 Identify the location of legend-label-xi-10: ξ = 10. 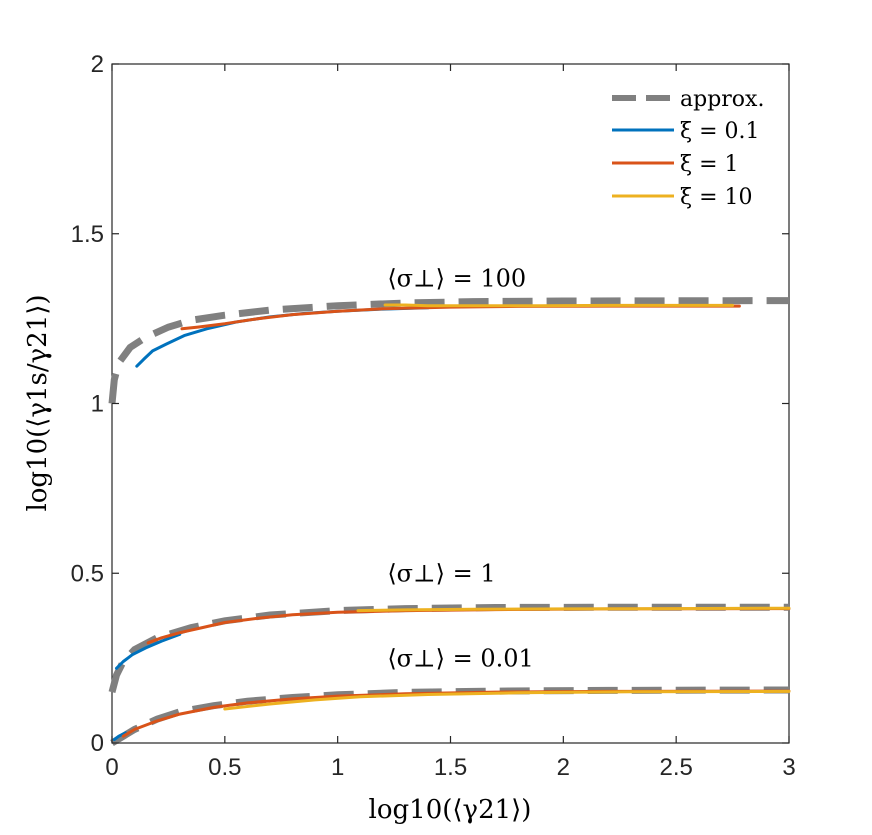
(716, 197).